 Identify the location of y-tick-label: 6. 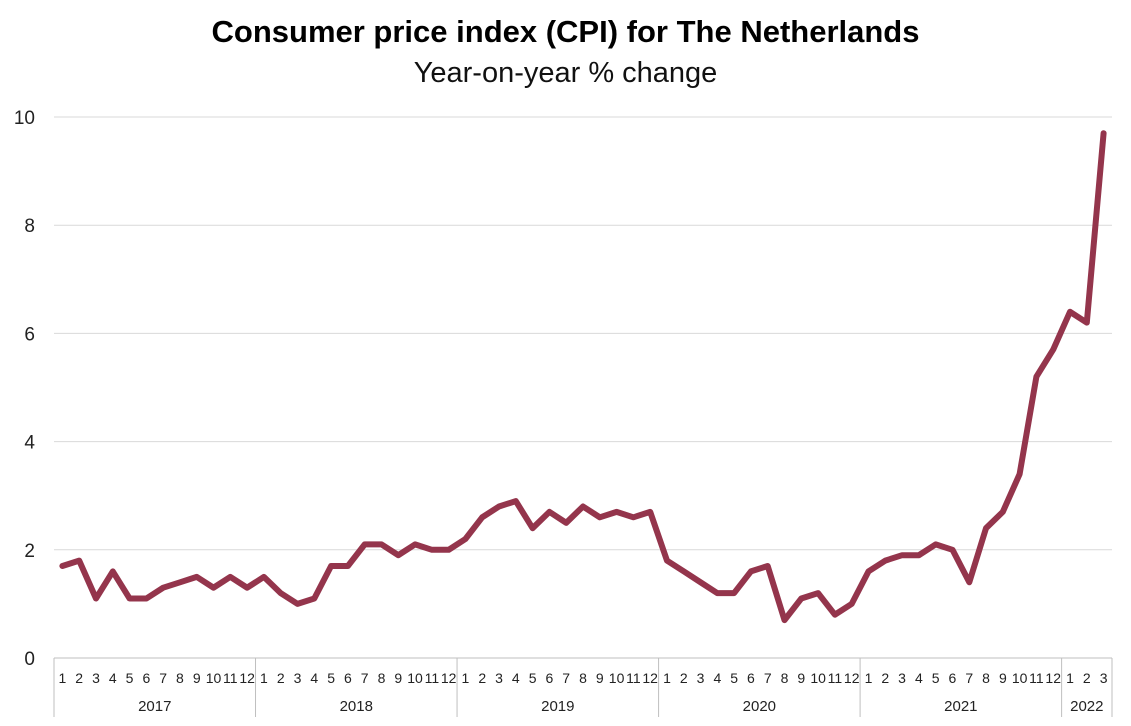
(29, 334).